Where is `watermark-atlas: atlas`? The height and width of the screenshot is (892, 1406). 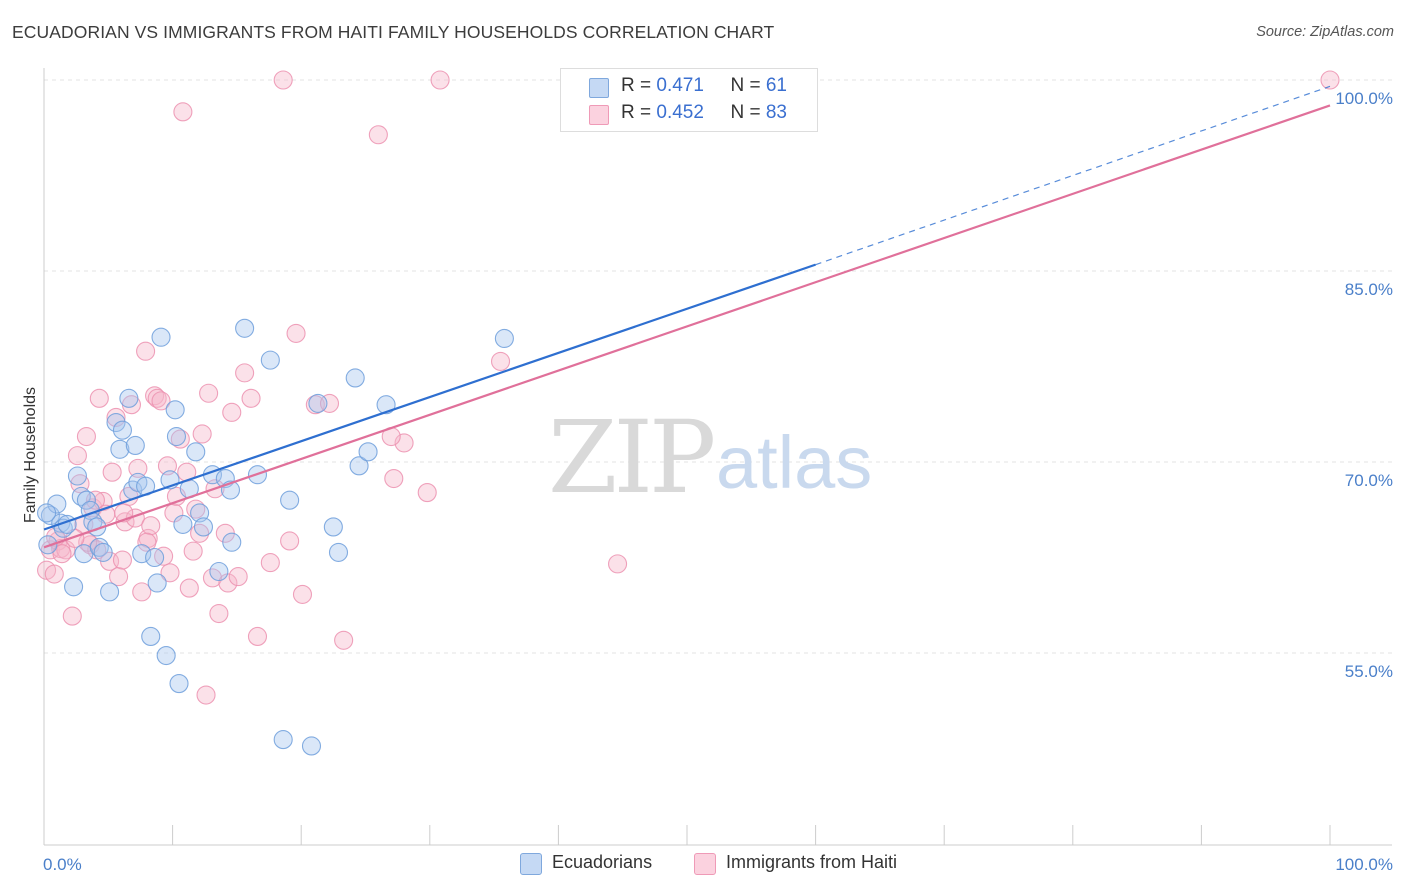 watermark-atlas: atlas is located at coordinates (794, 462).